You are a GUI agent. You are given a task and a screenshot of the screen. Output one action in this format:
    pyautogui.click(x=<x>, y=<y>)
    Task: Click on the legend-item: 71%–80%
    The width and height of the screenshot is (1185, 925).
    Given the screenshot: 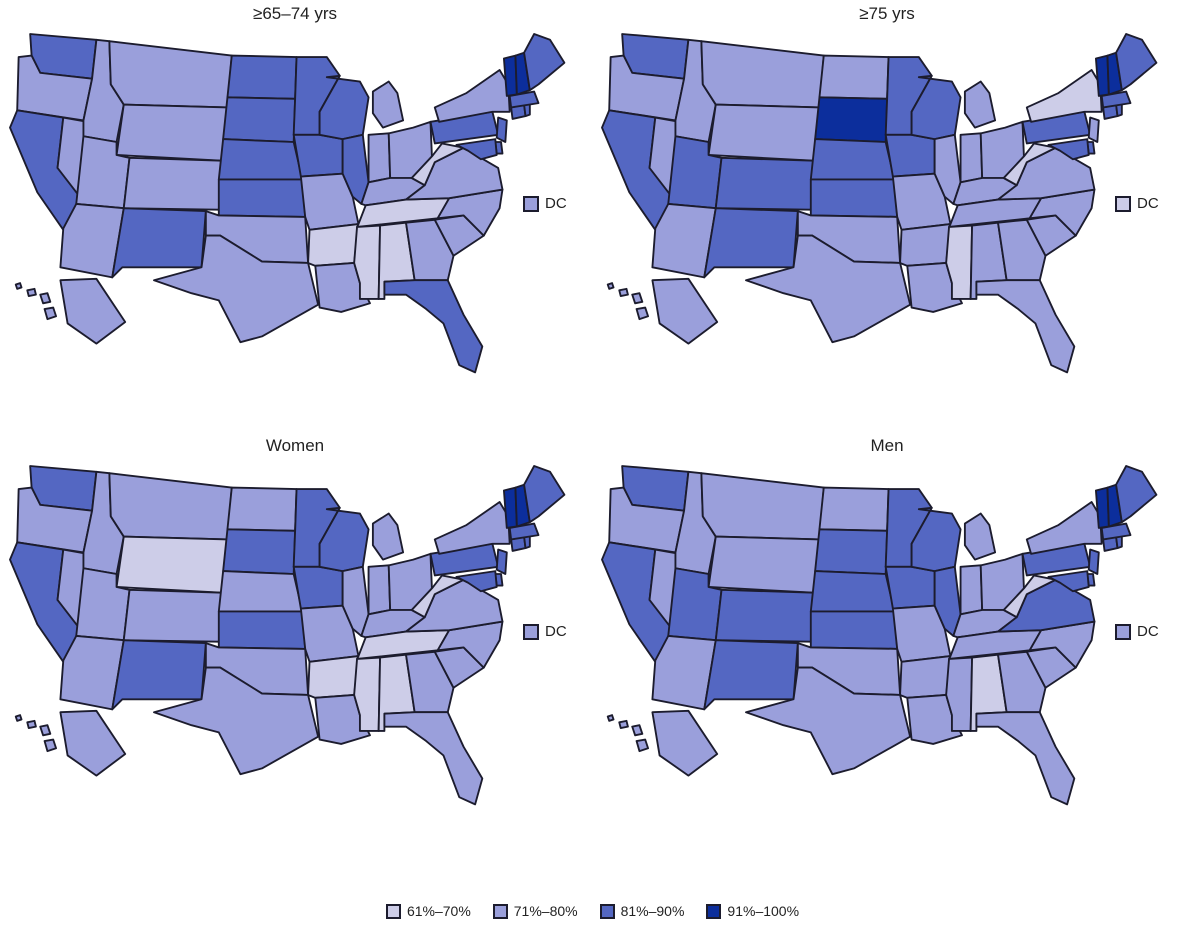 What is the action you would take?
    pyautogui.click(x=535, y=911)
    